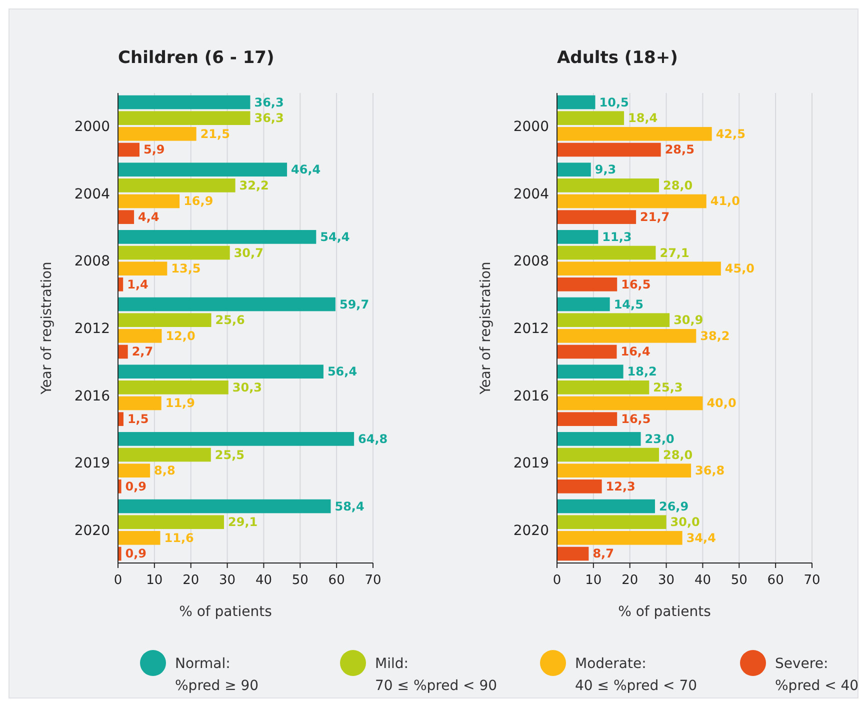  I want to click on data-label: 18,2, so click(642, 371).